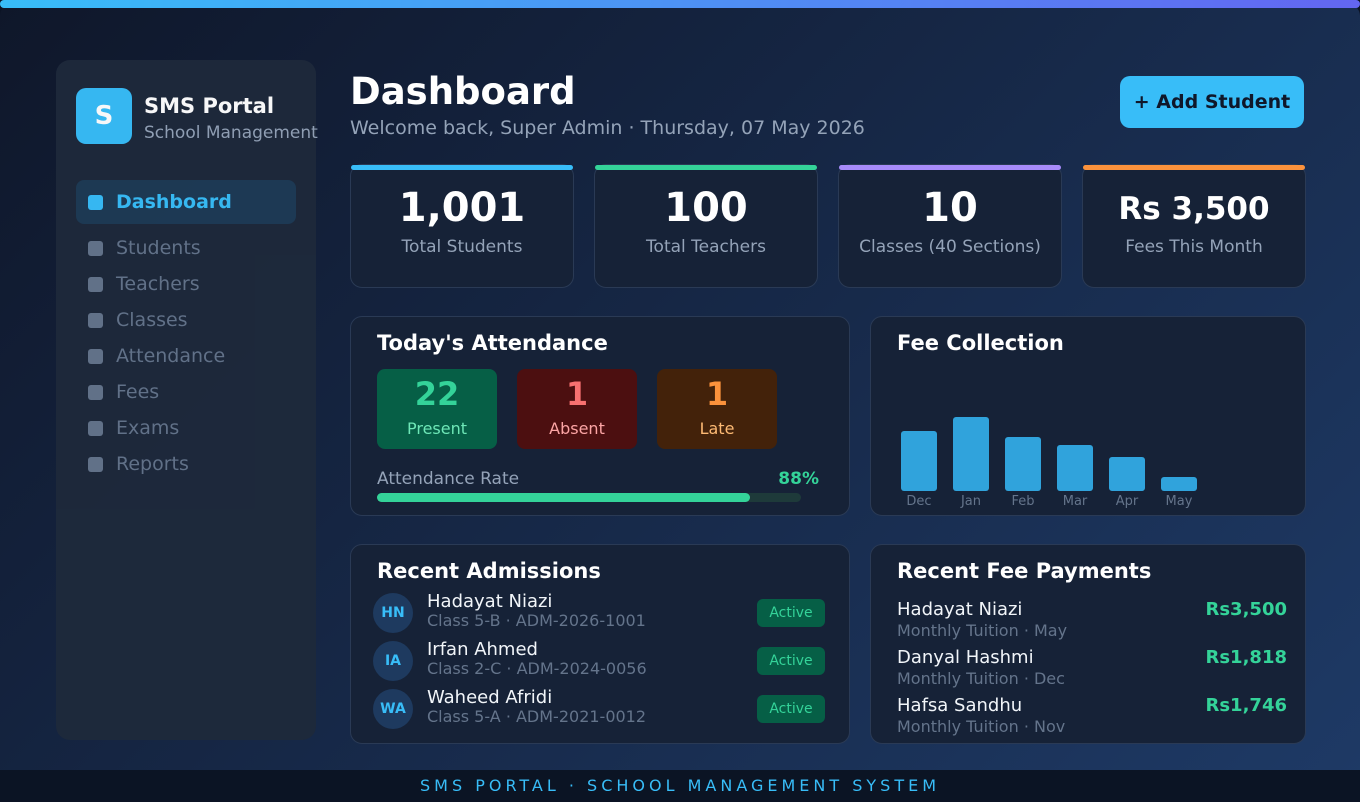 This screenshot has height=802, width=1360. Describe the element at coordinates (437, 428) in the screenshot. I see `count-label: Present` at that location.